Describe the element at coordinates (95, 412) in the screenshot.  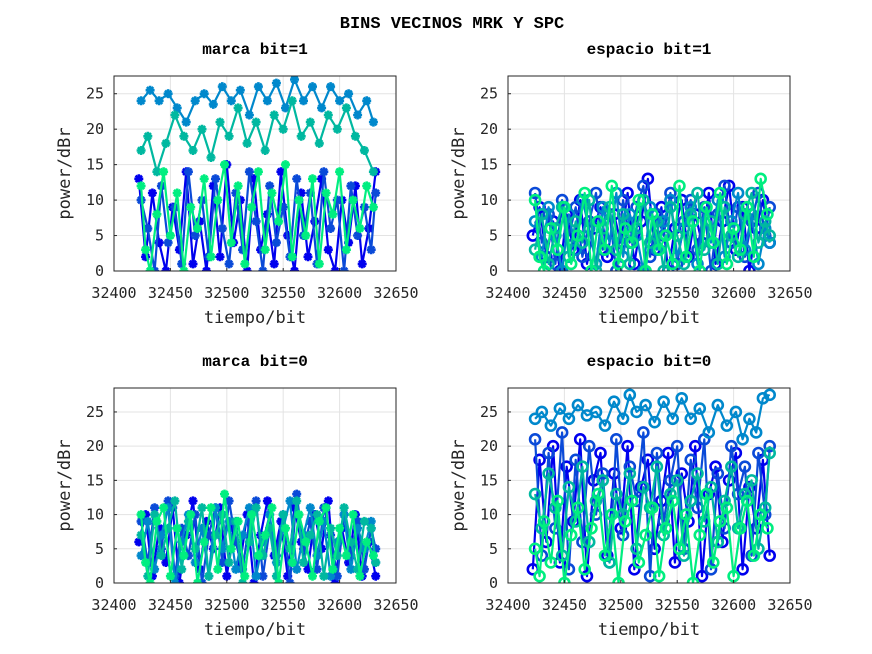
I see `y-tick-label: 25` at that location.